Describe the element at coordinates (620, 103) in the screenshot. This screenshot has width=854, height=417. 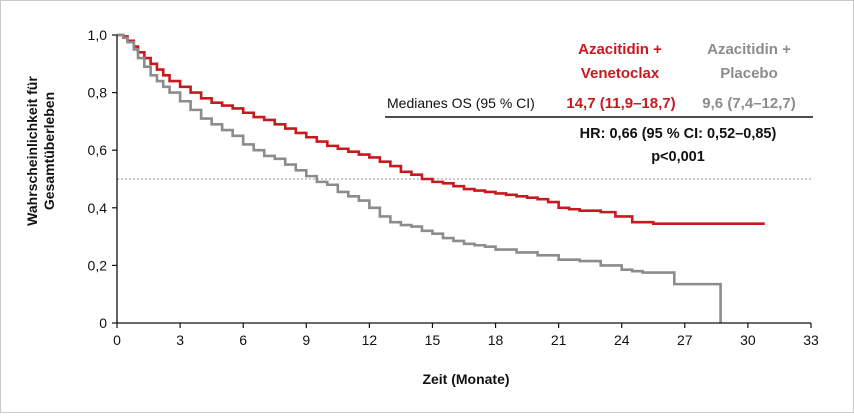
I see `median-value-venetoclax: 14,7 (11,9–18,7)` at that location.